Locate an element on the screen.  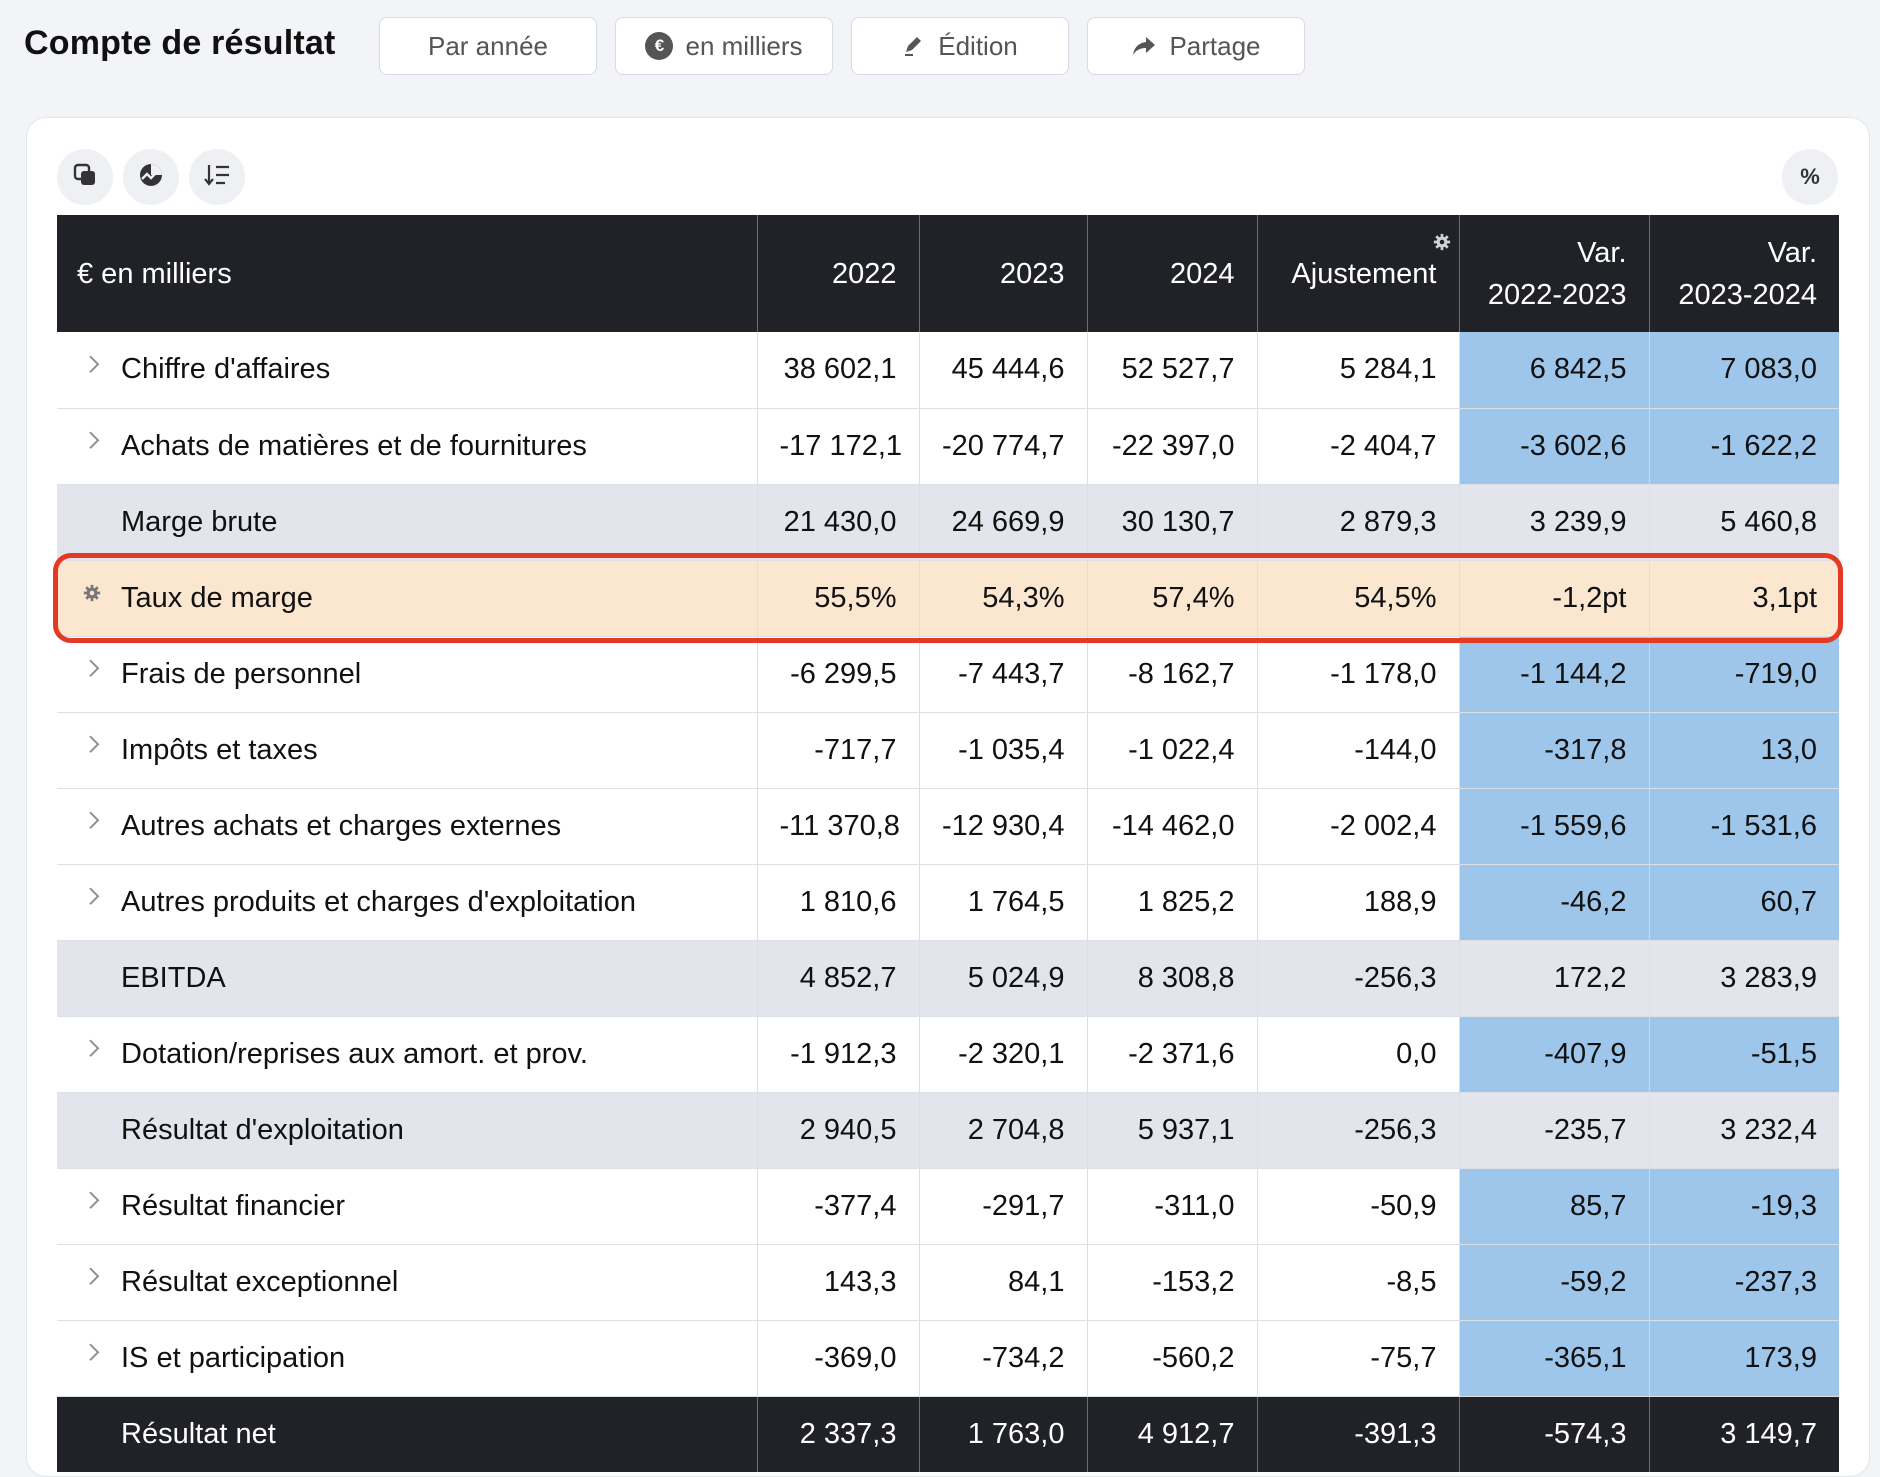
header-2023: 2023 is located at coordinates (1003, 273).